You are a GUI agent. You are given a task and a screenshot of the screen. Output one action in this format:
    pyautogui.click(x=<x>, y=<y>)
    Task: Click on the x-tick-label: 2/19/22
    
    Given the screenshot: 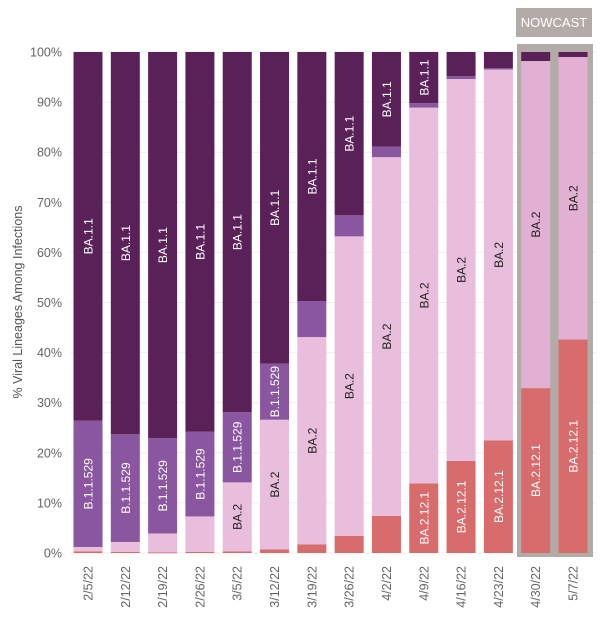 What is the action you would take?
    pyautogui.click(x=163, y=587)
    